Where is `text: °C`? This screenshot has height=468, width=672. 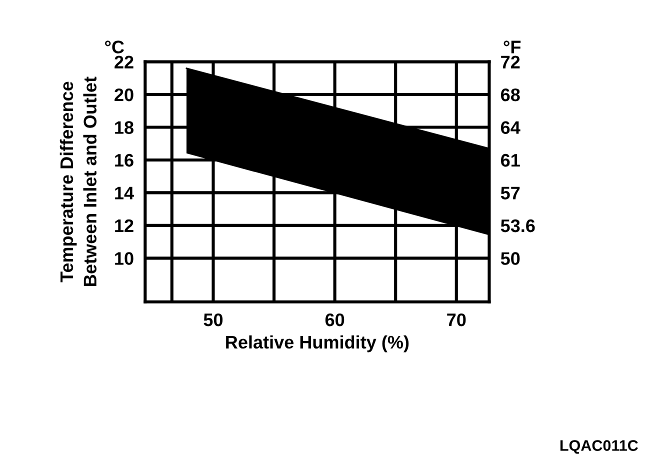
text: °C is located at coordinates (114, 47).